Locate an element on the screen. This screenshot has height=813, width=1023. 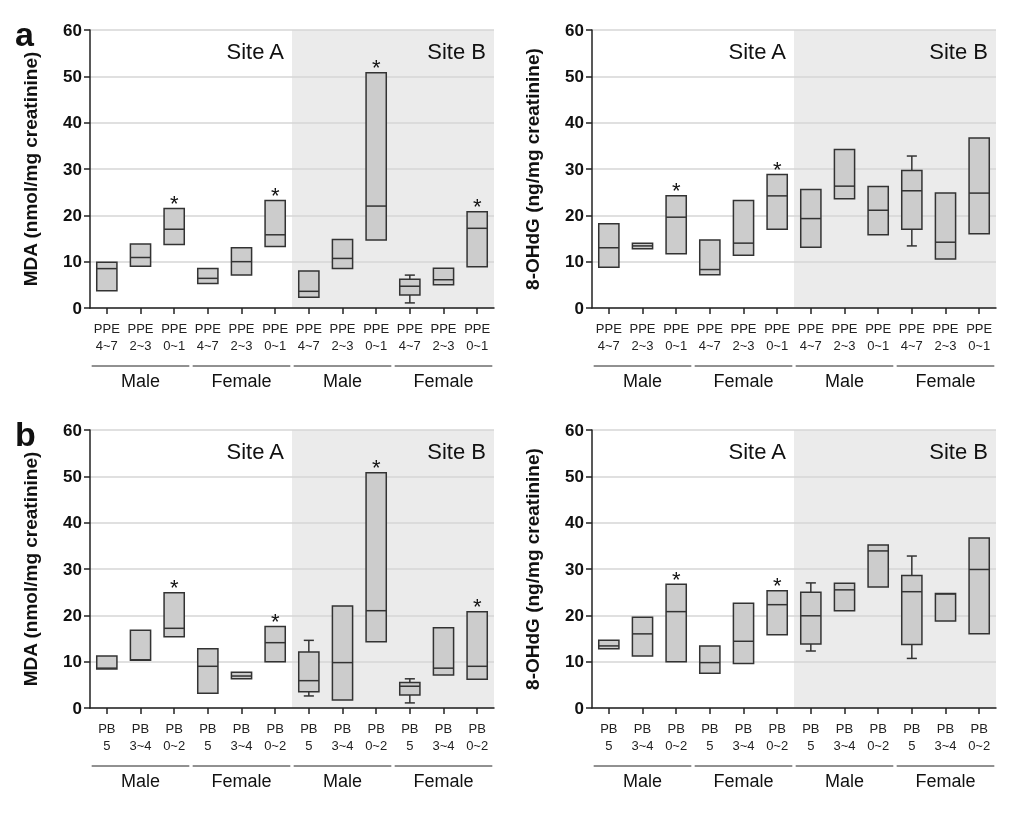
y-axis-title: 8-OHdG (ng/mg creatinine) is located at coordinates (532, 569).